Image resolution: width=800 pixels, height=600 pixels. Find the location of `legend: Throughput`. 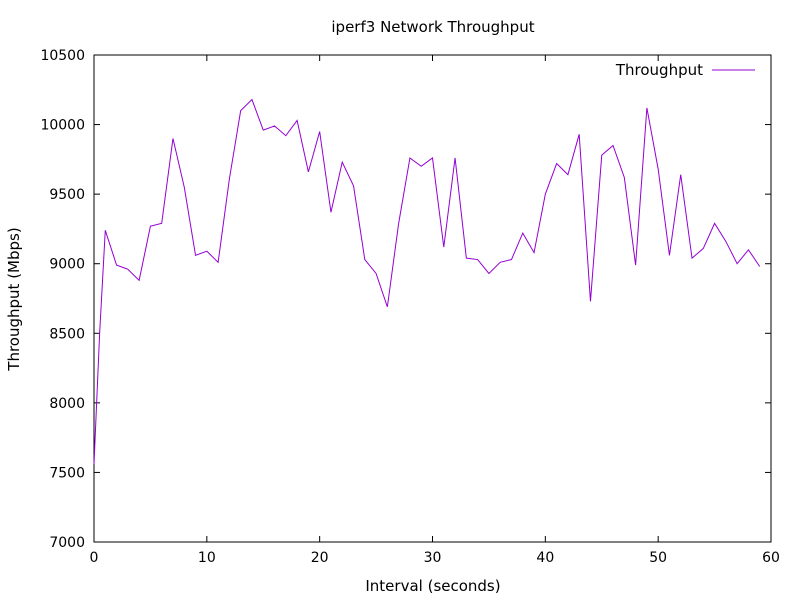

legend: Throughput is located at coordinates (685, 70).